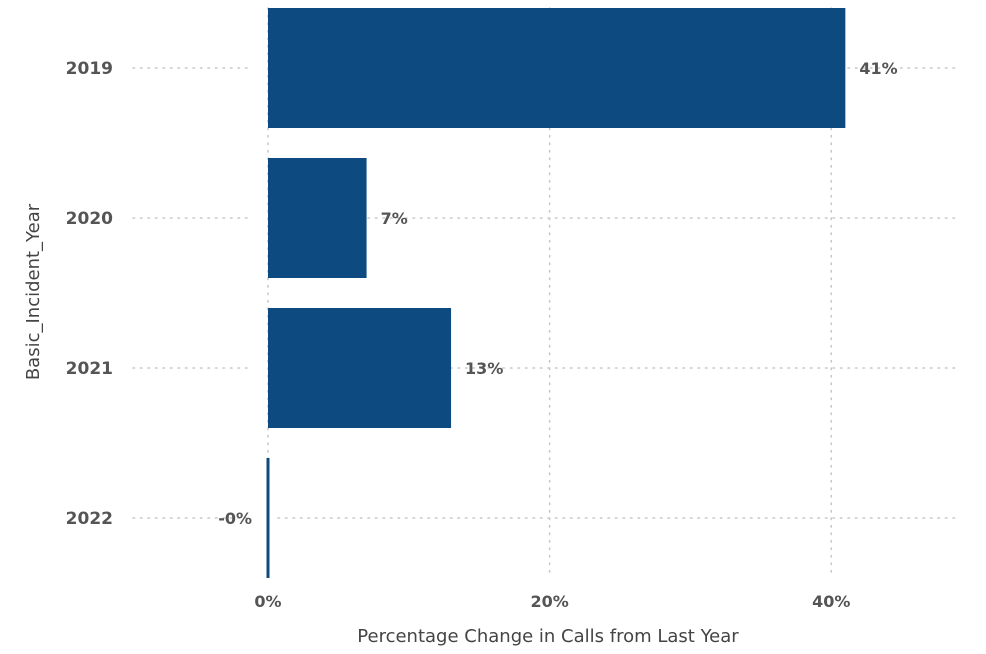  What do you see at coordinates (557, 68) in the screenshot?
I see `bar-2019` at bounding box center [557, 68].